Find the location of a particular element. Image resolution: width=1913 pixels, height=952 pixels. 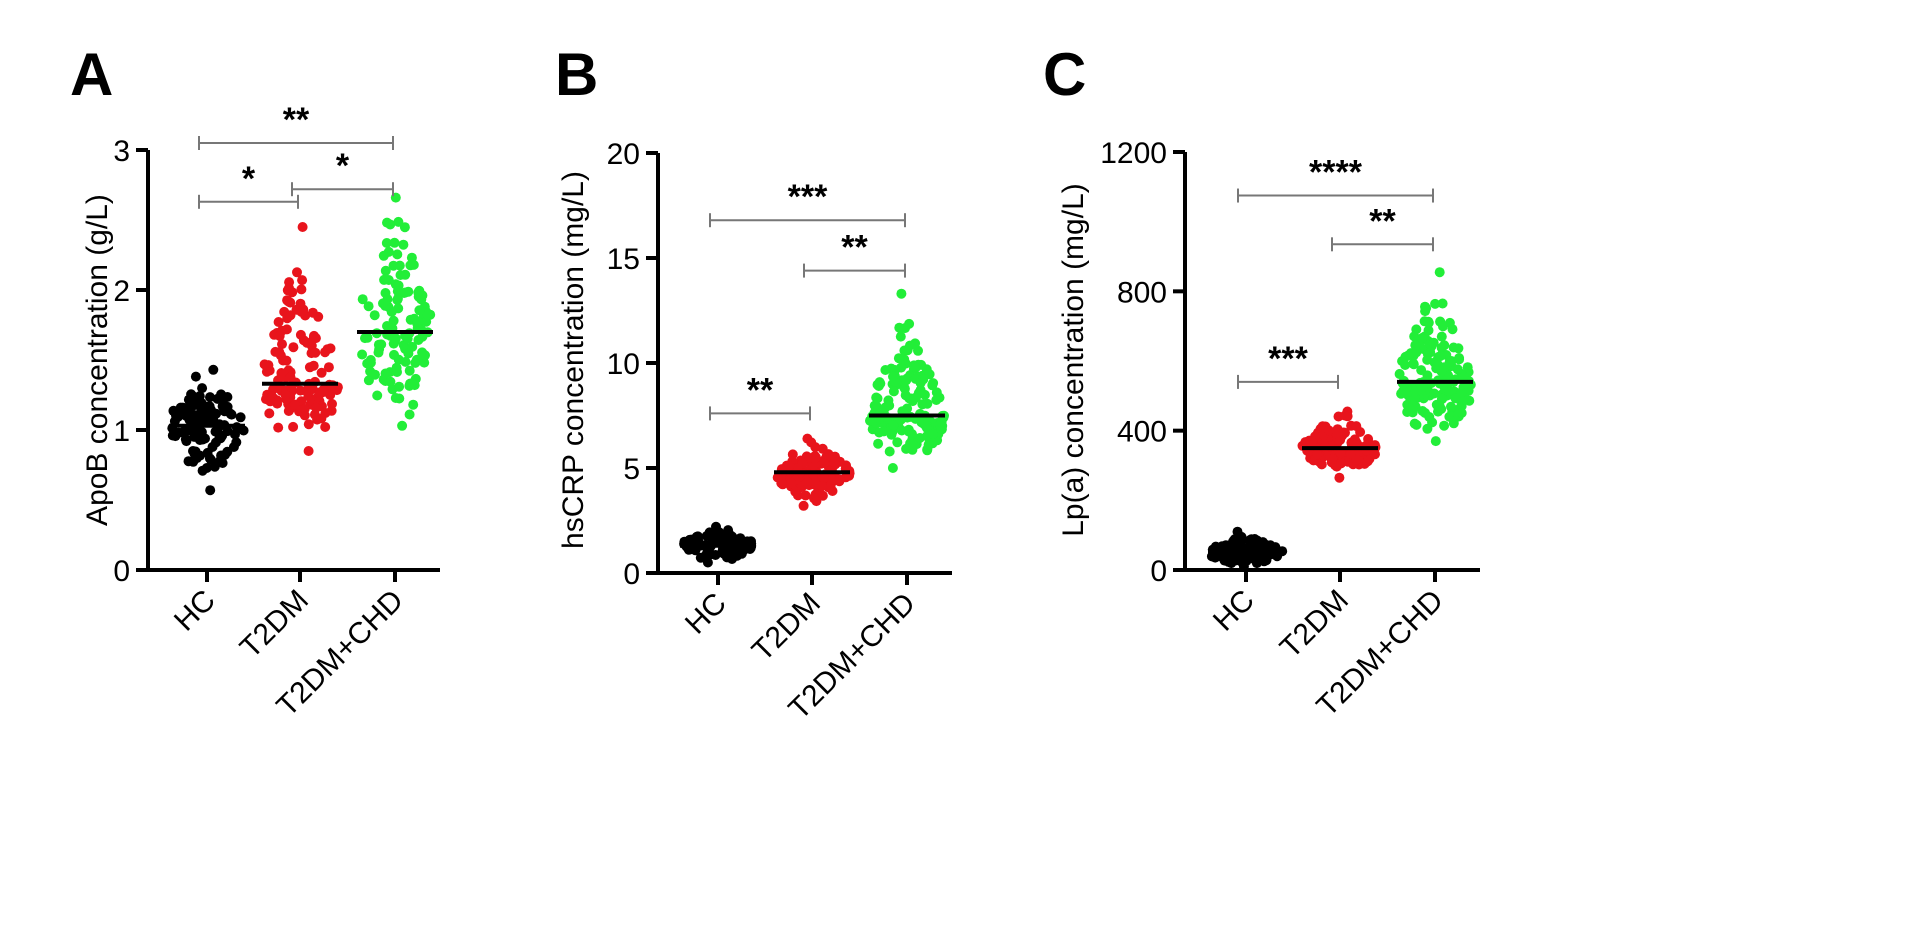

x-tick-label: T2DM is located at coordinates (1314, 624).